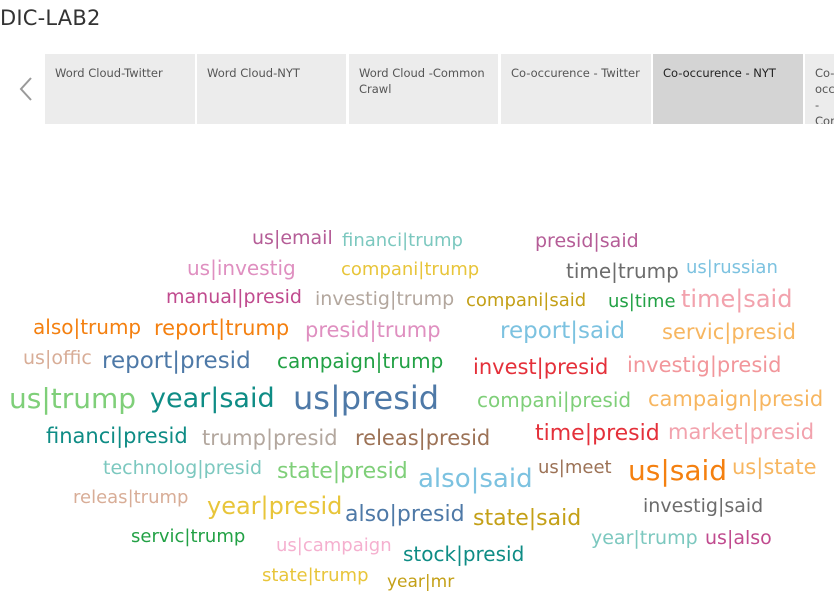 This screenshot has height=604, width=834. What do you see at coordinates (50, 18) in the screenshot?
I see `dashboard-title: DIC-LAB2` at bounding box center [50, 18].